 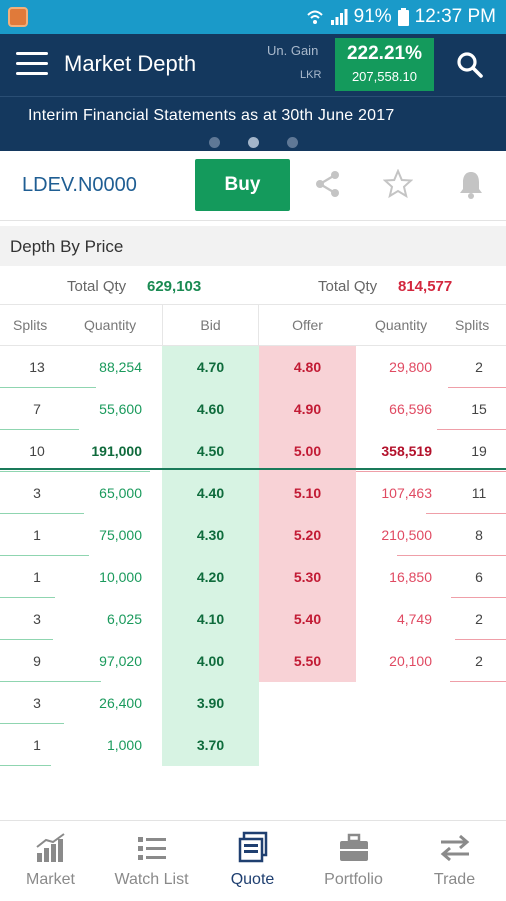 I want to click on bid-splits: 7, so click(x=37, y=409).